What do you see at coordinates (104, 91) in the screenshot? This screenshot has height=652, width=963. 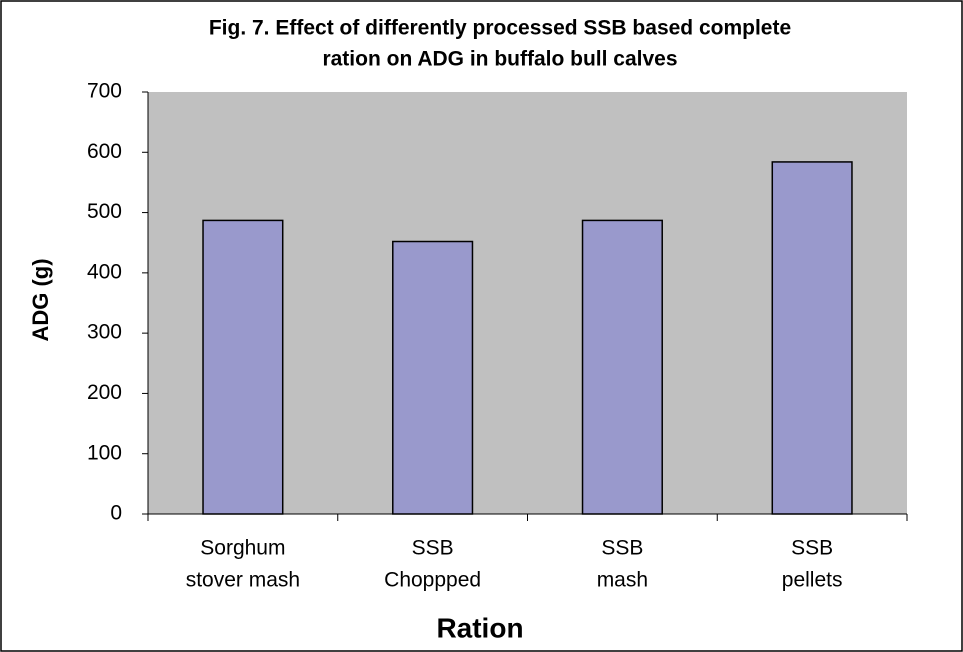 I see `y-tick-label: 700` at bounding box center [104, 91].